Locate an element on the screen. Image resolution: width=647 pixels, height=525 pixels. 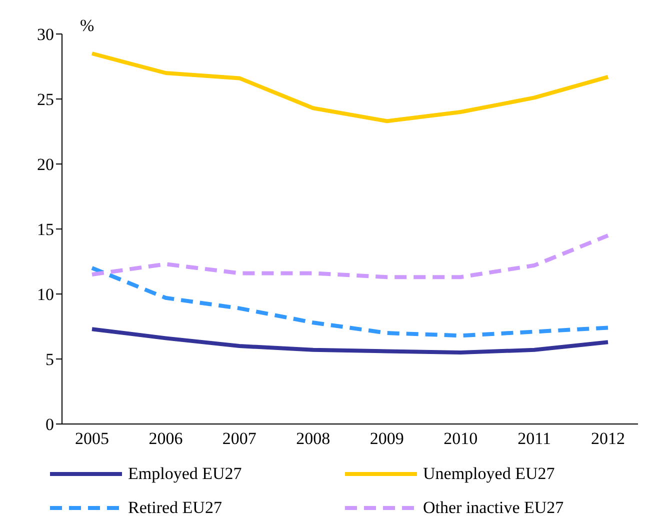
x-tick-label: 2005 is located at coordinates (92, 438).